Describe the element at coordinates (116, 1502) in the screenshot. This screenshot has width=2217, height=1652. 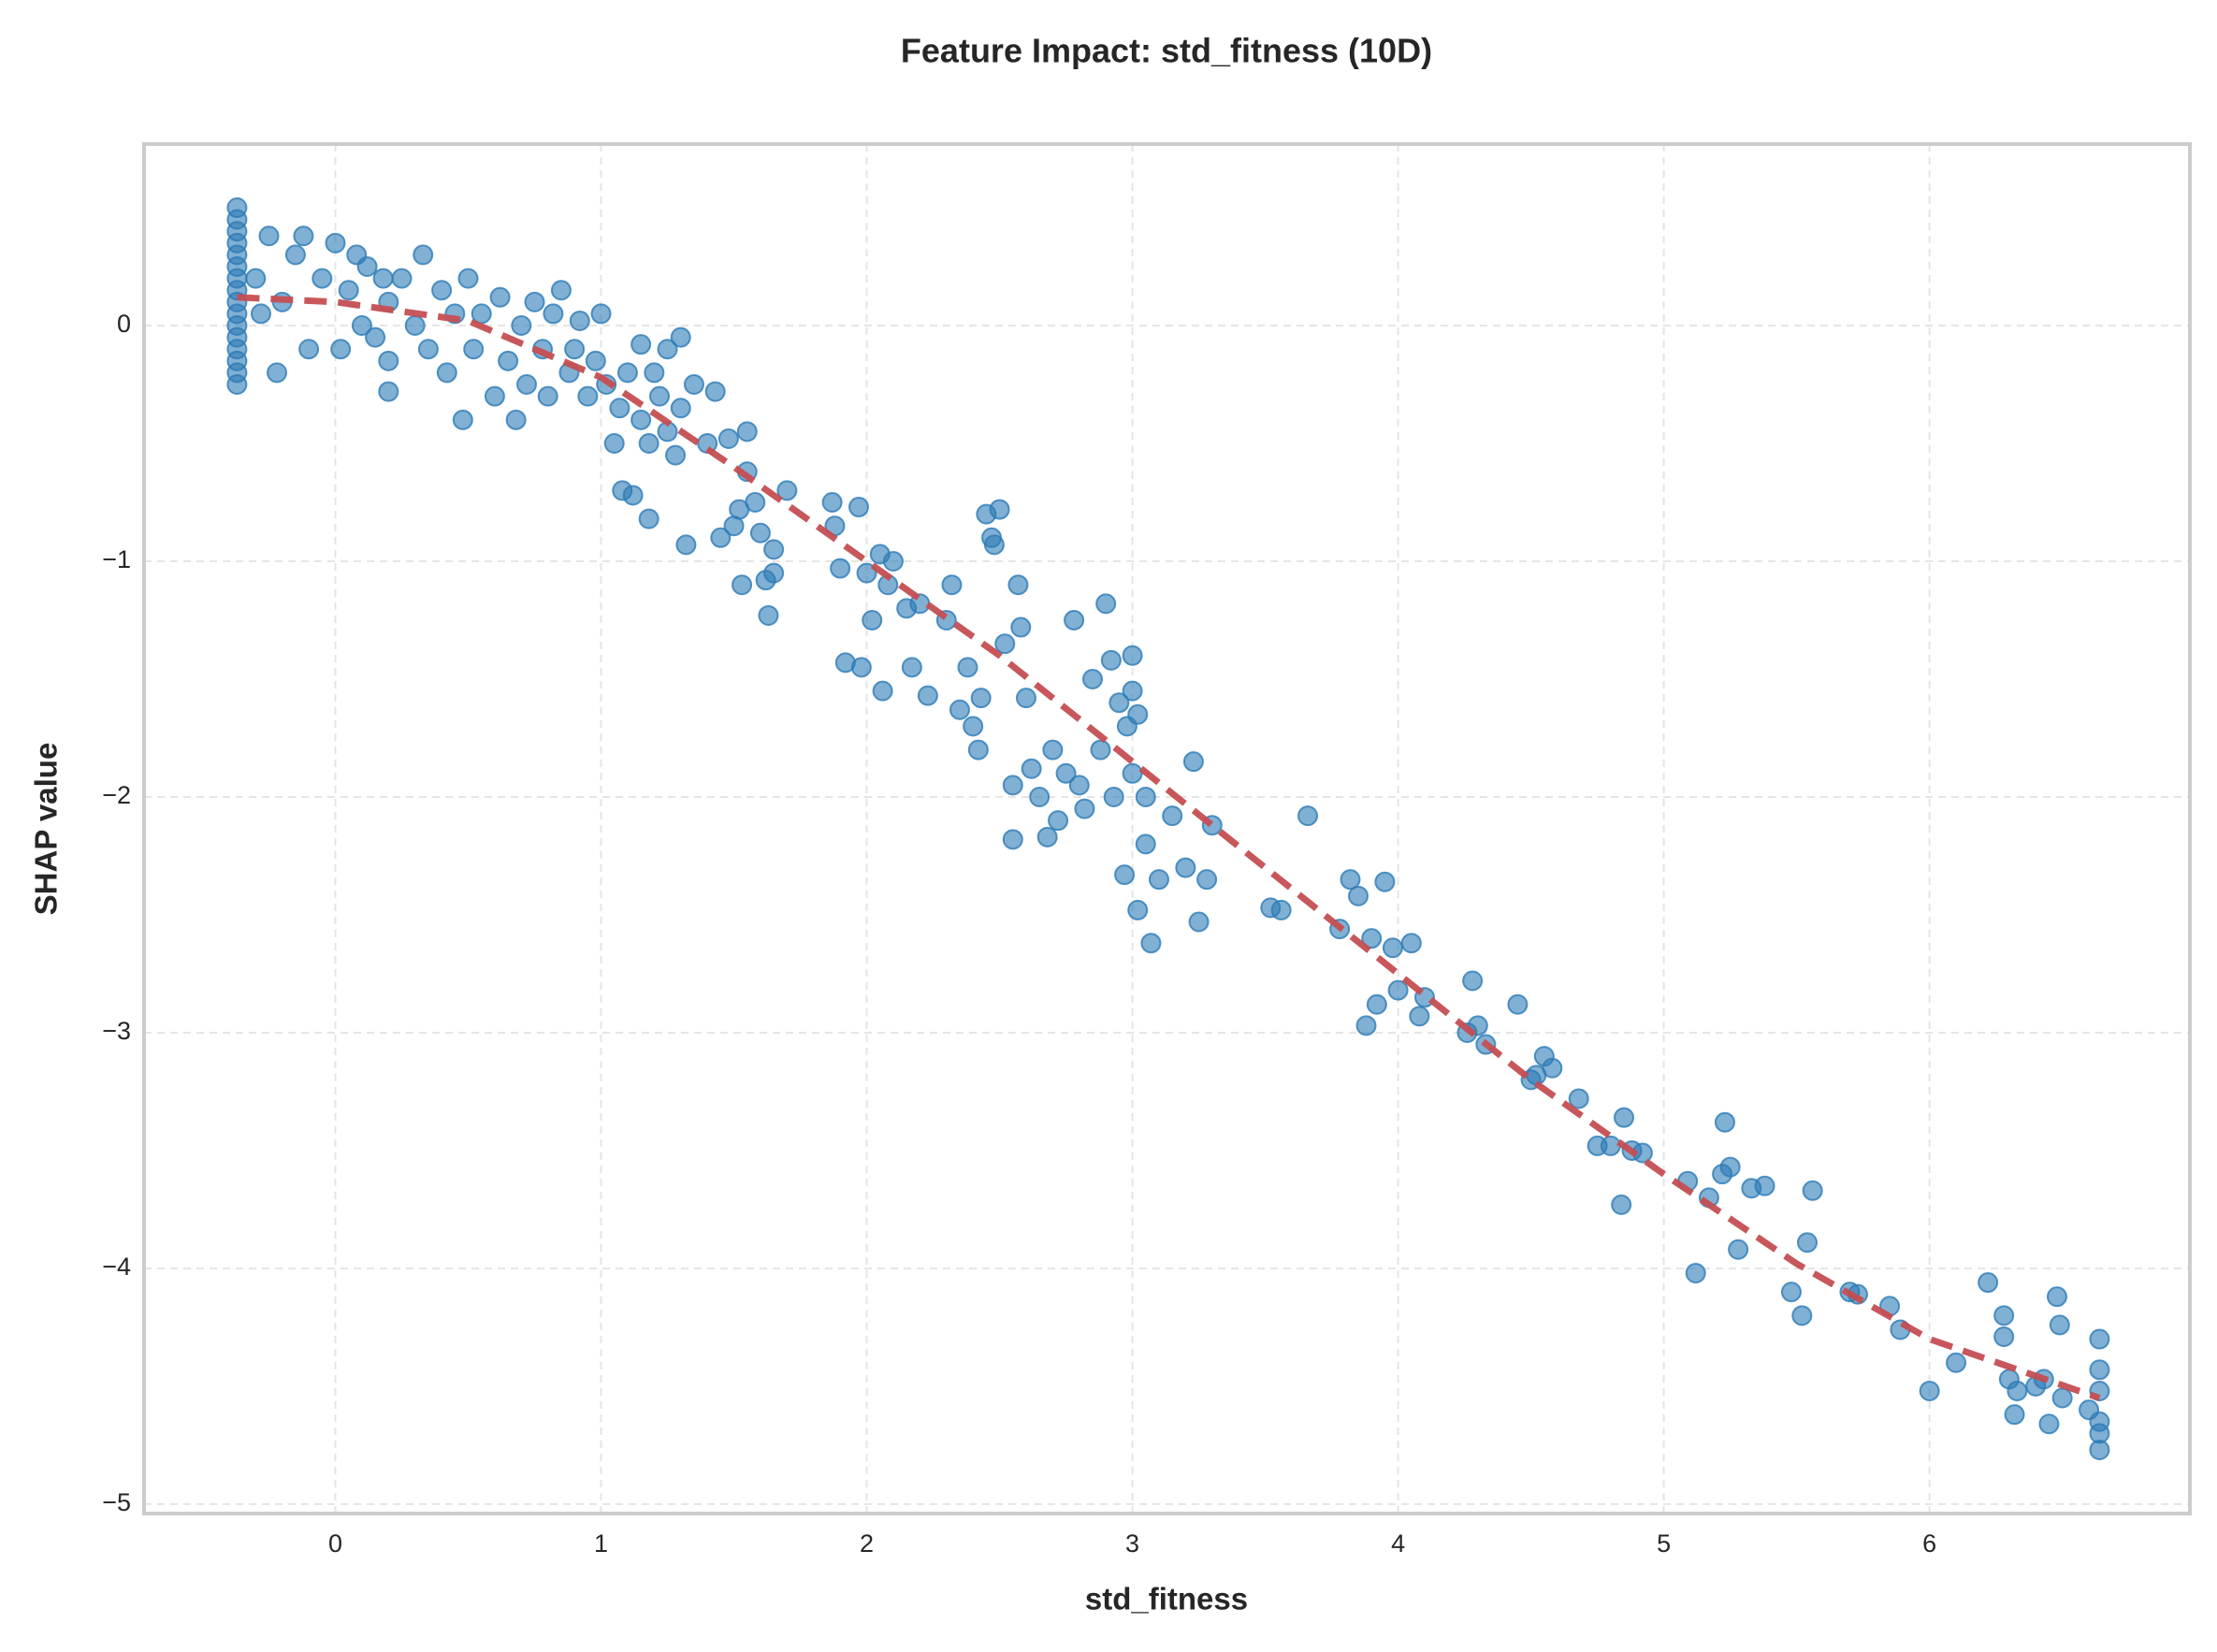
I see `y-tick-label: −5` at that location.